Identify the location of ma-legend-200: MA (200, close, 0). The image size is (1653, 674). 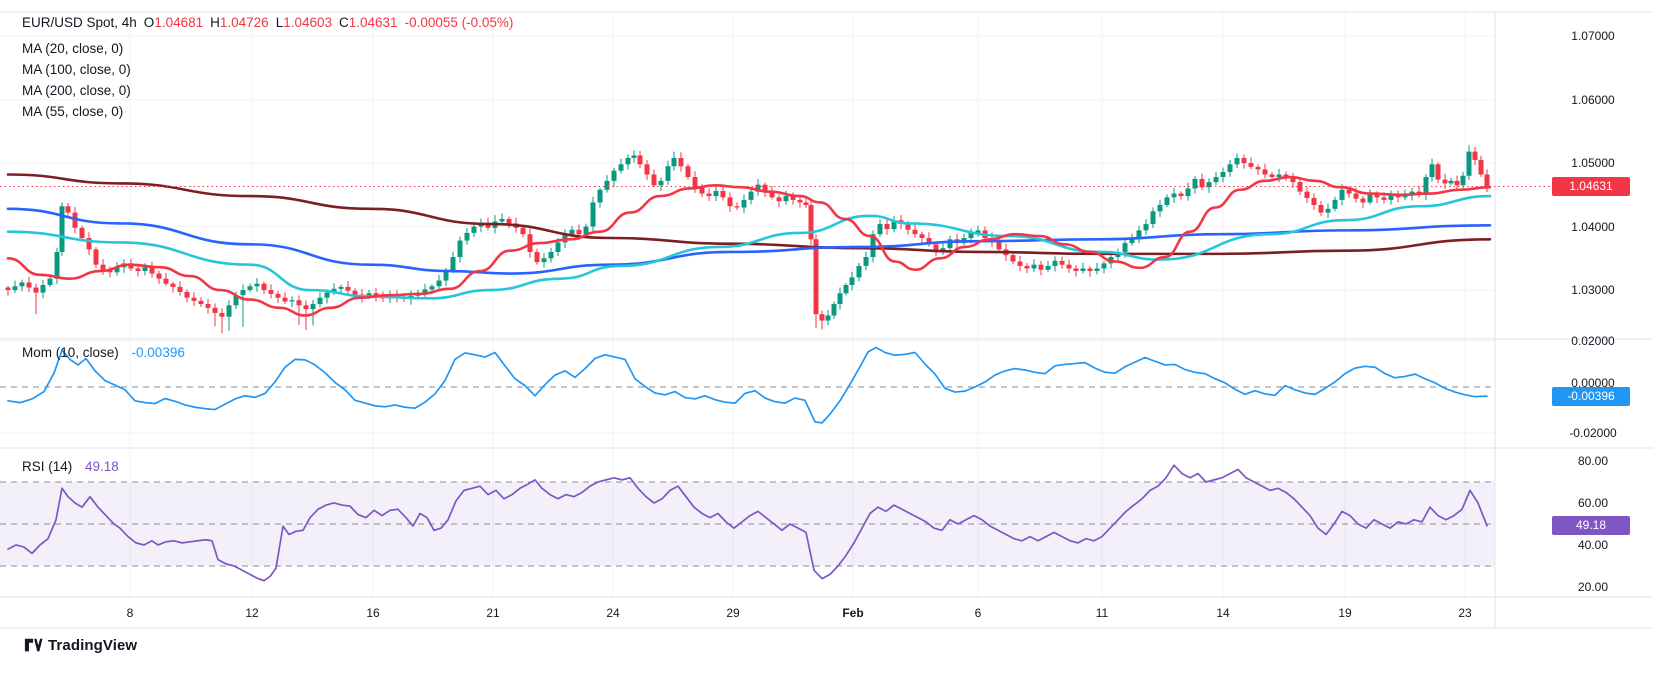
(76, 90).